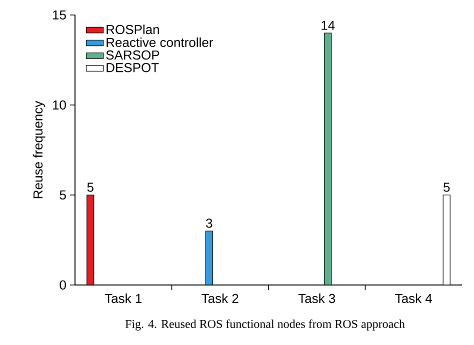 The image size is (474, 345). Describe the element at coordinates (123, 299) in the screenshot. I see `x-tick-label: Task 1` at that location.